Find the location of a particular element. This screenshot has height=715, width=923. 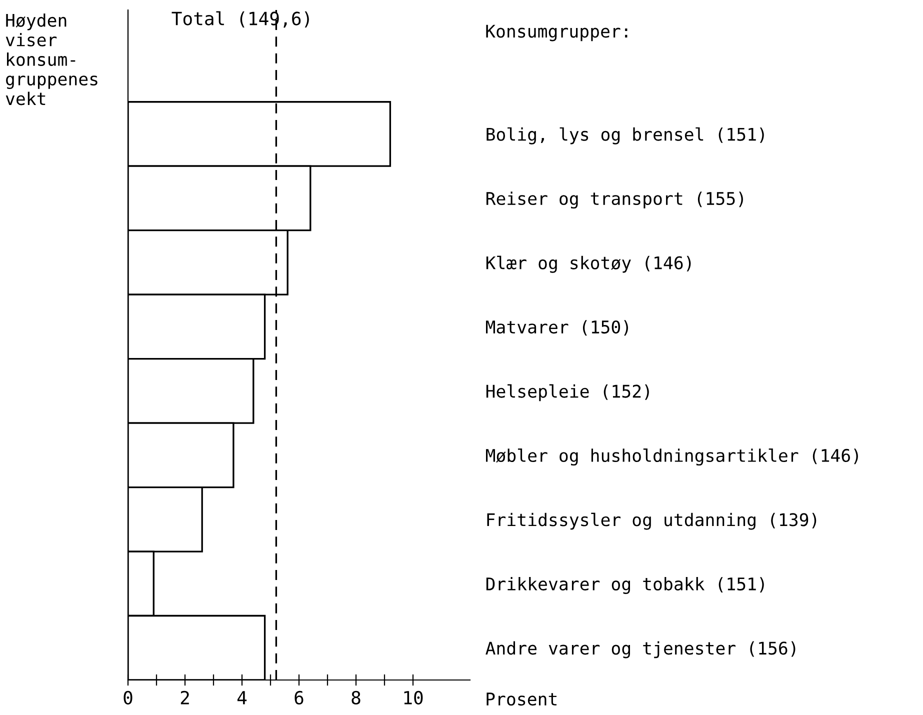

y-tick-label: Matvarer (150) is located at coordinates (557, 328).